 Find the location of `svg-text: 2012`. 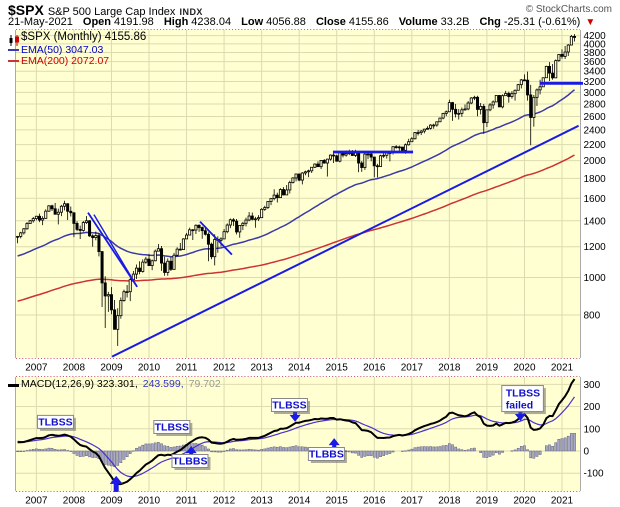

svg-text: 2012 is located at coordinates (224, 501).